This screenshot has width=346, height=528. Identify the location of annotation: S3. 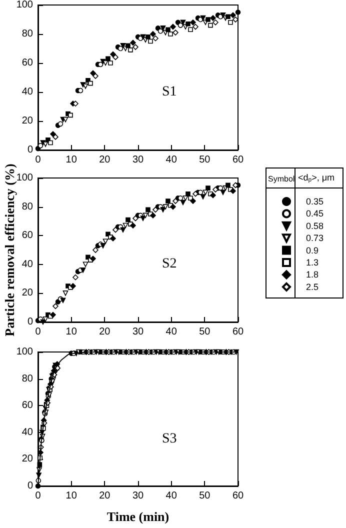
(169, 438).